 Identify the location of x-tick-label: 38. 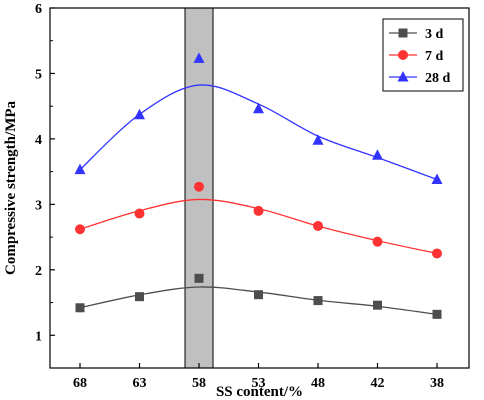
(437, 383).